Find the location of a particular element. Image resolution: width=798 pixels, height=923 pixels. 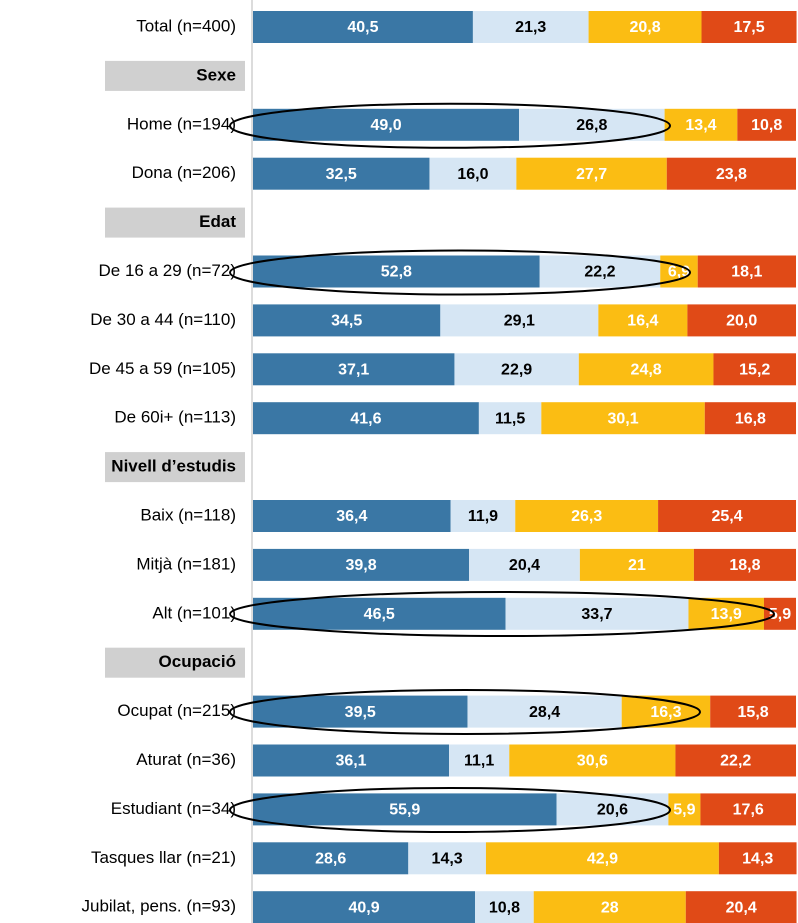

value-label: 21 is located at coordinates (637, 565).